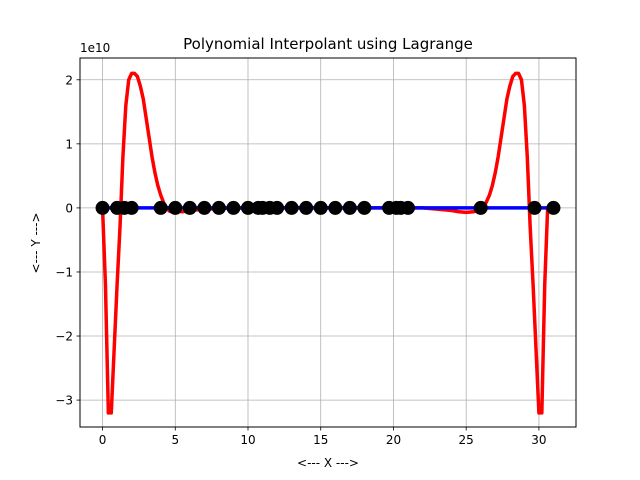 This screenshot has width=640, height=480. I want to click on x-tick-label: 5, so click(175, 440).